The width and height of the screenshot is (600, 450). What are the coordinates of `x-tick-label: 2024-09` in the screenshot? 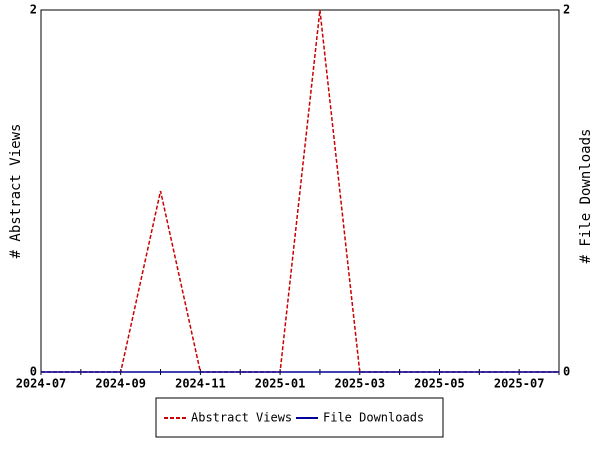 It's located at (120, 384).